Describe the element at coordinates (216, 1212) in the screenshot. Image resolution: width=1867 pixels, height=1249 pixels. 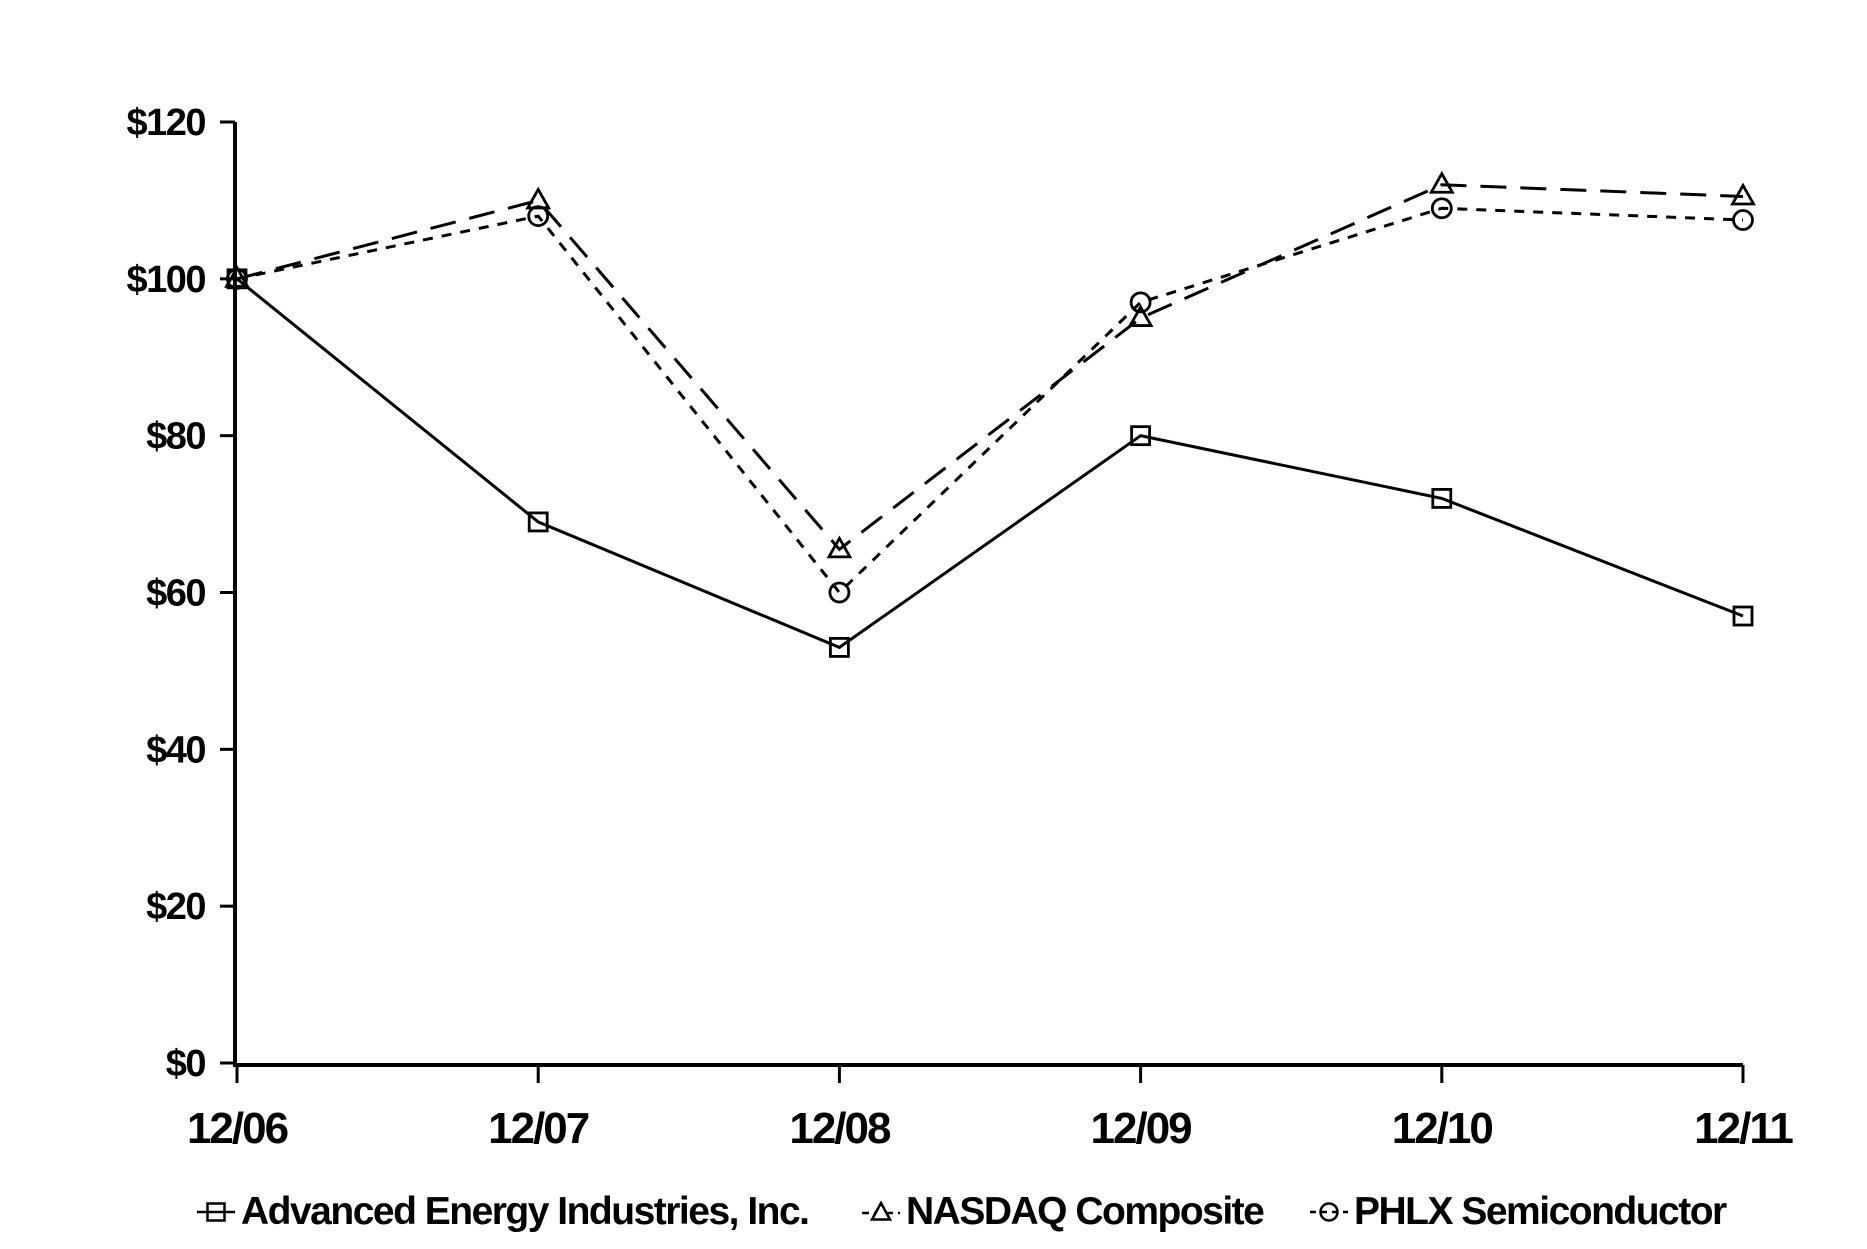
I see `square-marker-icon` at that location.